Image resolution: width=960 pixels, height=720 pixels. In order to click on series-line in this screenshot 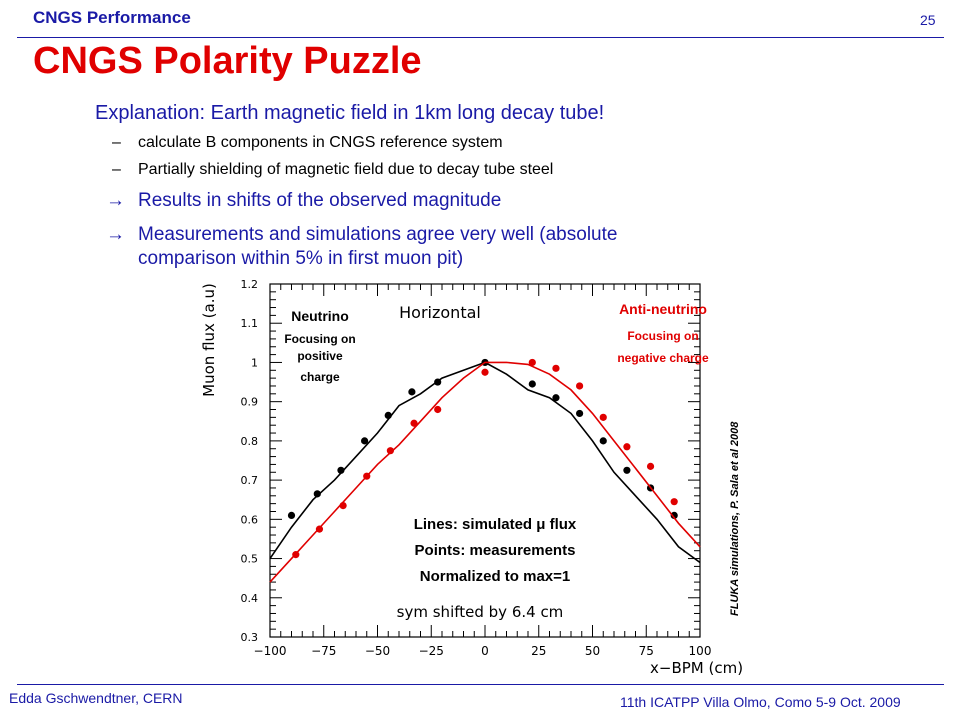, I will do `click(485, 472)`.